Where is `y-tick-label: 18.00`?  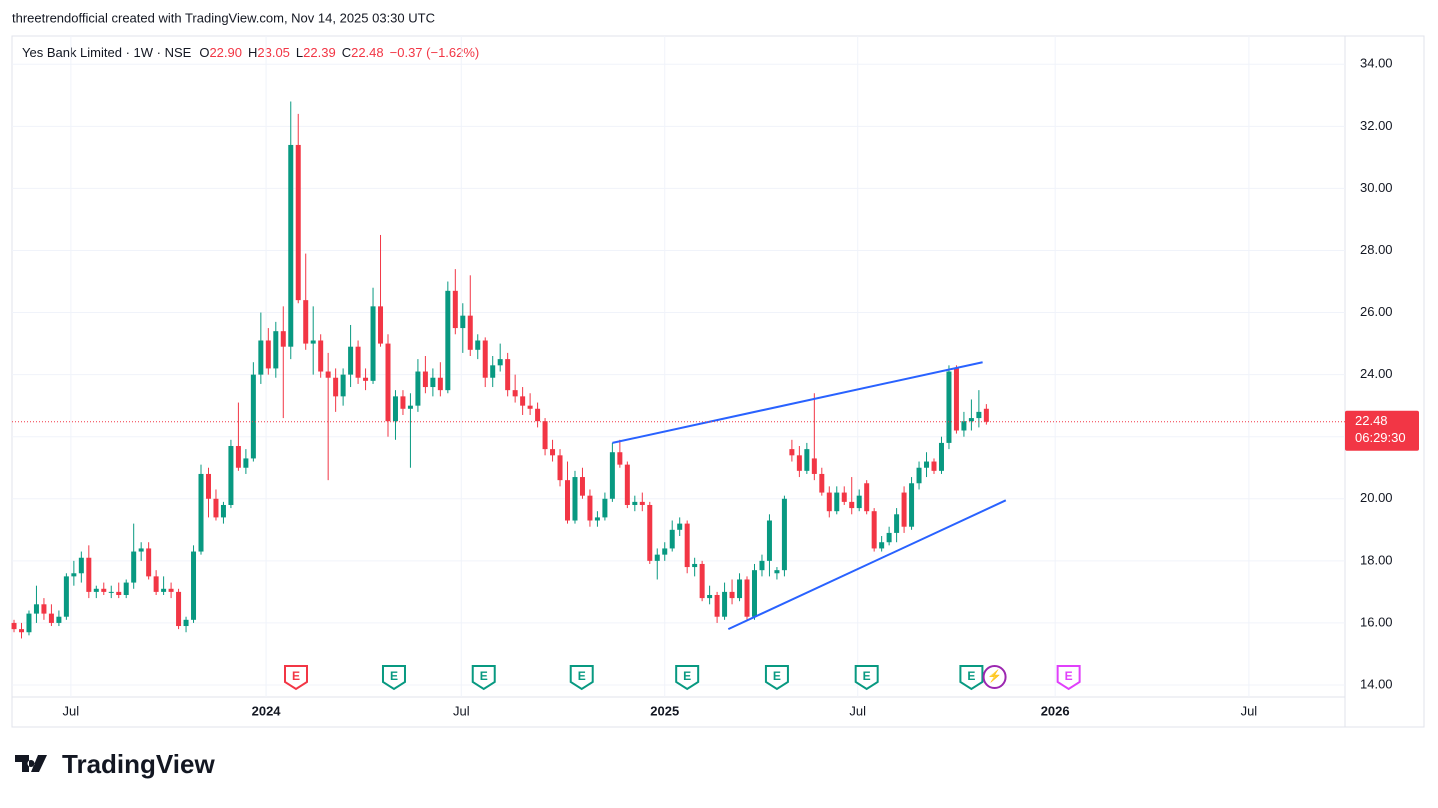 y-tick-label: 18.00 is located at coordinates (1376, 559).